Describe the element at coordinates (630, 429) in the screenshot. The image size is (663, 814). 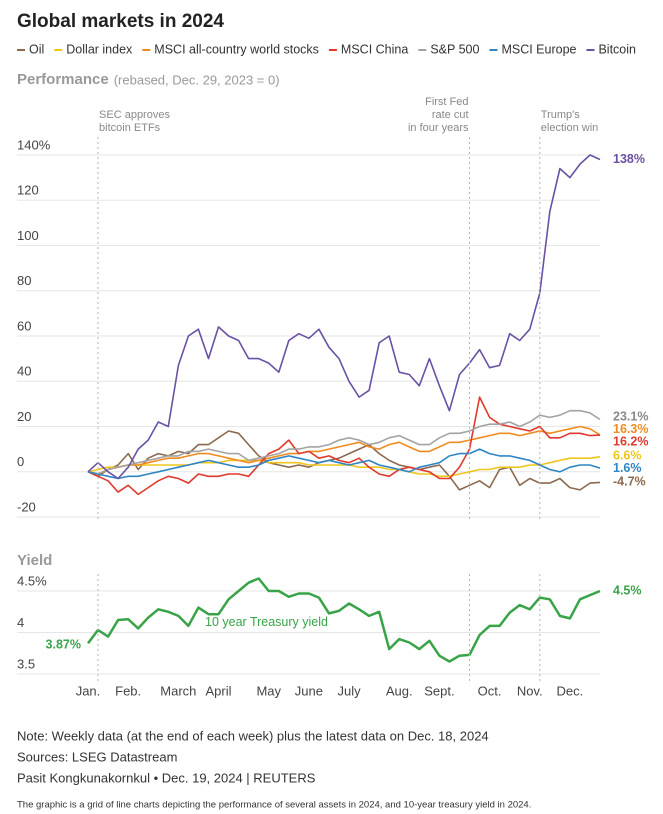
I see `end-label: 16.3%` at that location.